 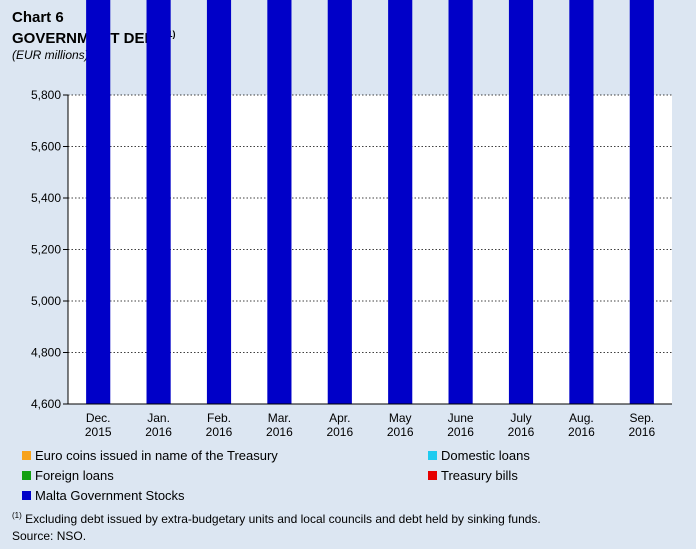 What do you see at coordinates (46, 198) in the screenshot?
I see `y-tick-label: 5,400` at bounding box center [46, 198].